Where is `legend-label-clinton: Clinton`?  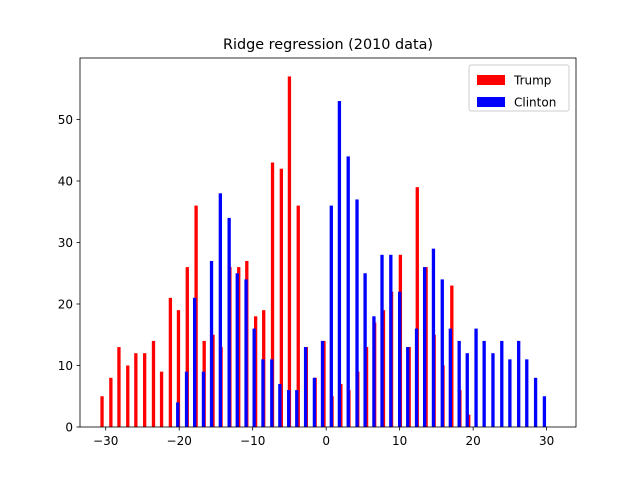 legend-label-clinton: Clinton is located at coordinates (535, 103).